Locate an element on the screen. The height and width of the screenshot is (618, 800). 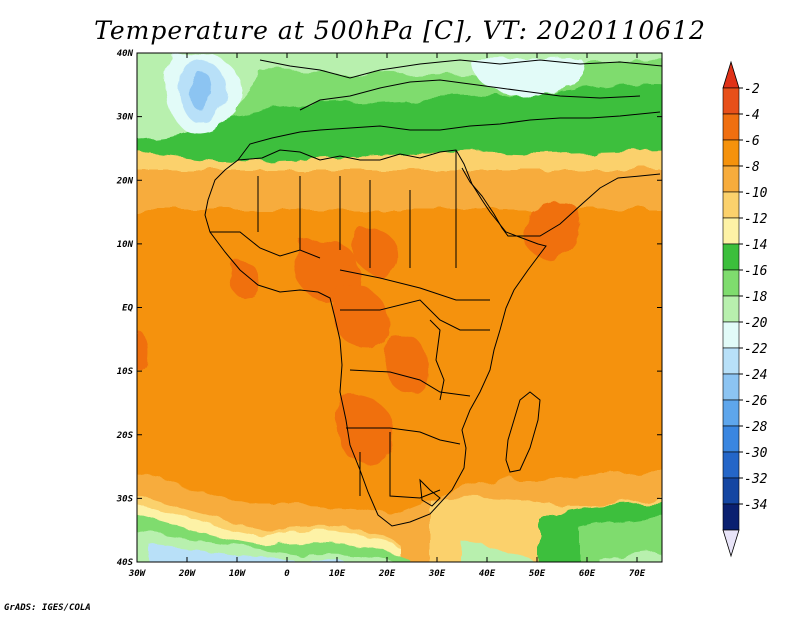
colorbar-label: -10 is located at coordinates (756, 193).